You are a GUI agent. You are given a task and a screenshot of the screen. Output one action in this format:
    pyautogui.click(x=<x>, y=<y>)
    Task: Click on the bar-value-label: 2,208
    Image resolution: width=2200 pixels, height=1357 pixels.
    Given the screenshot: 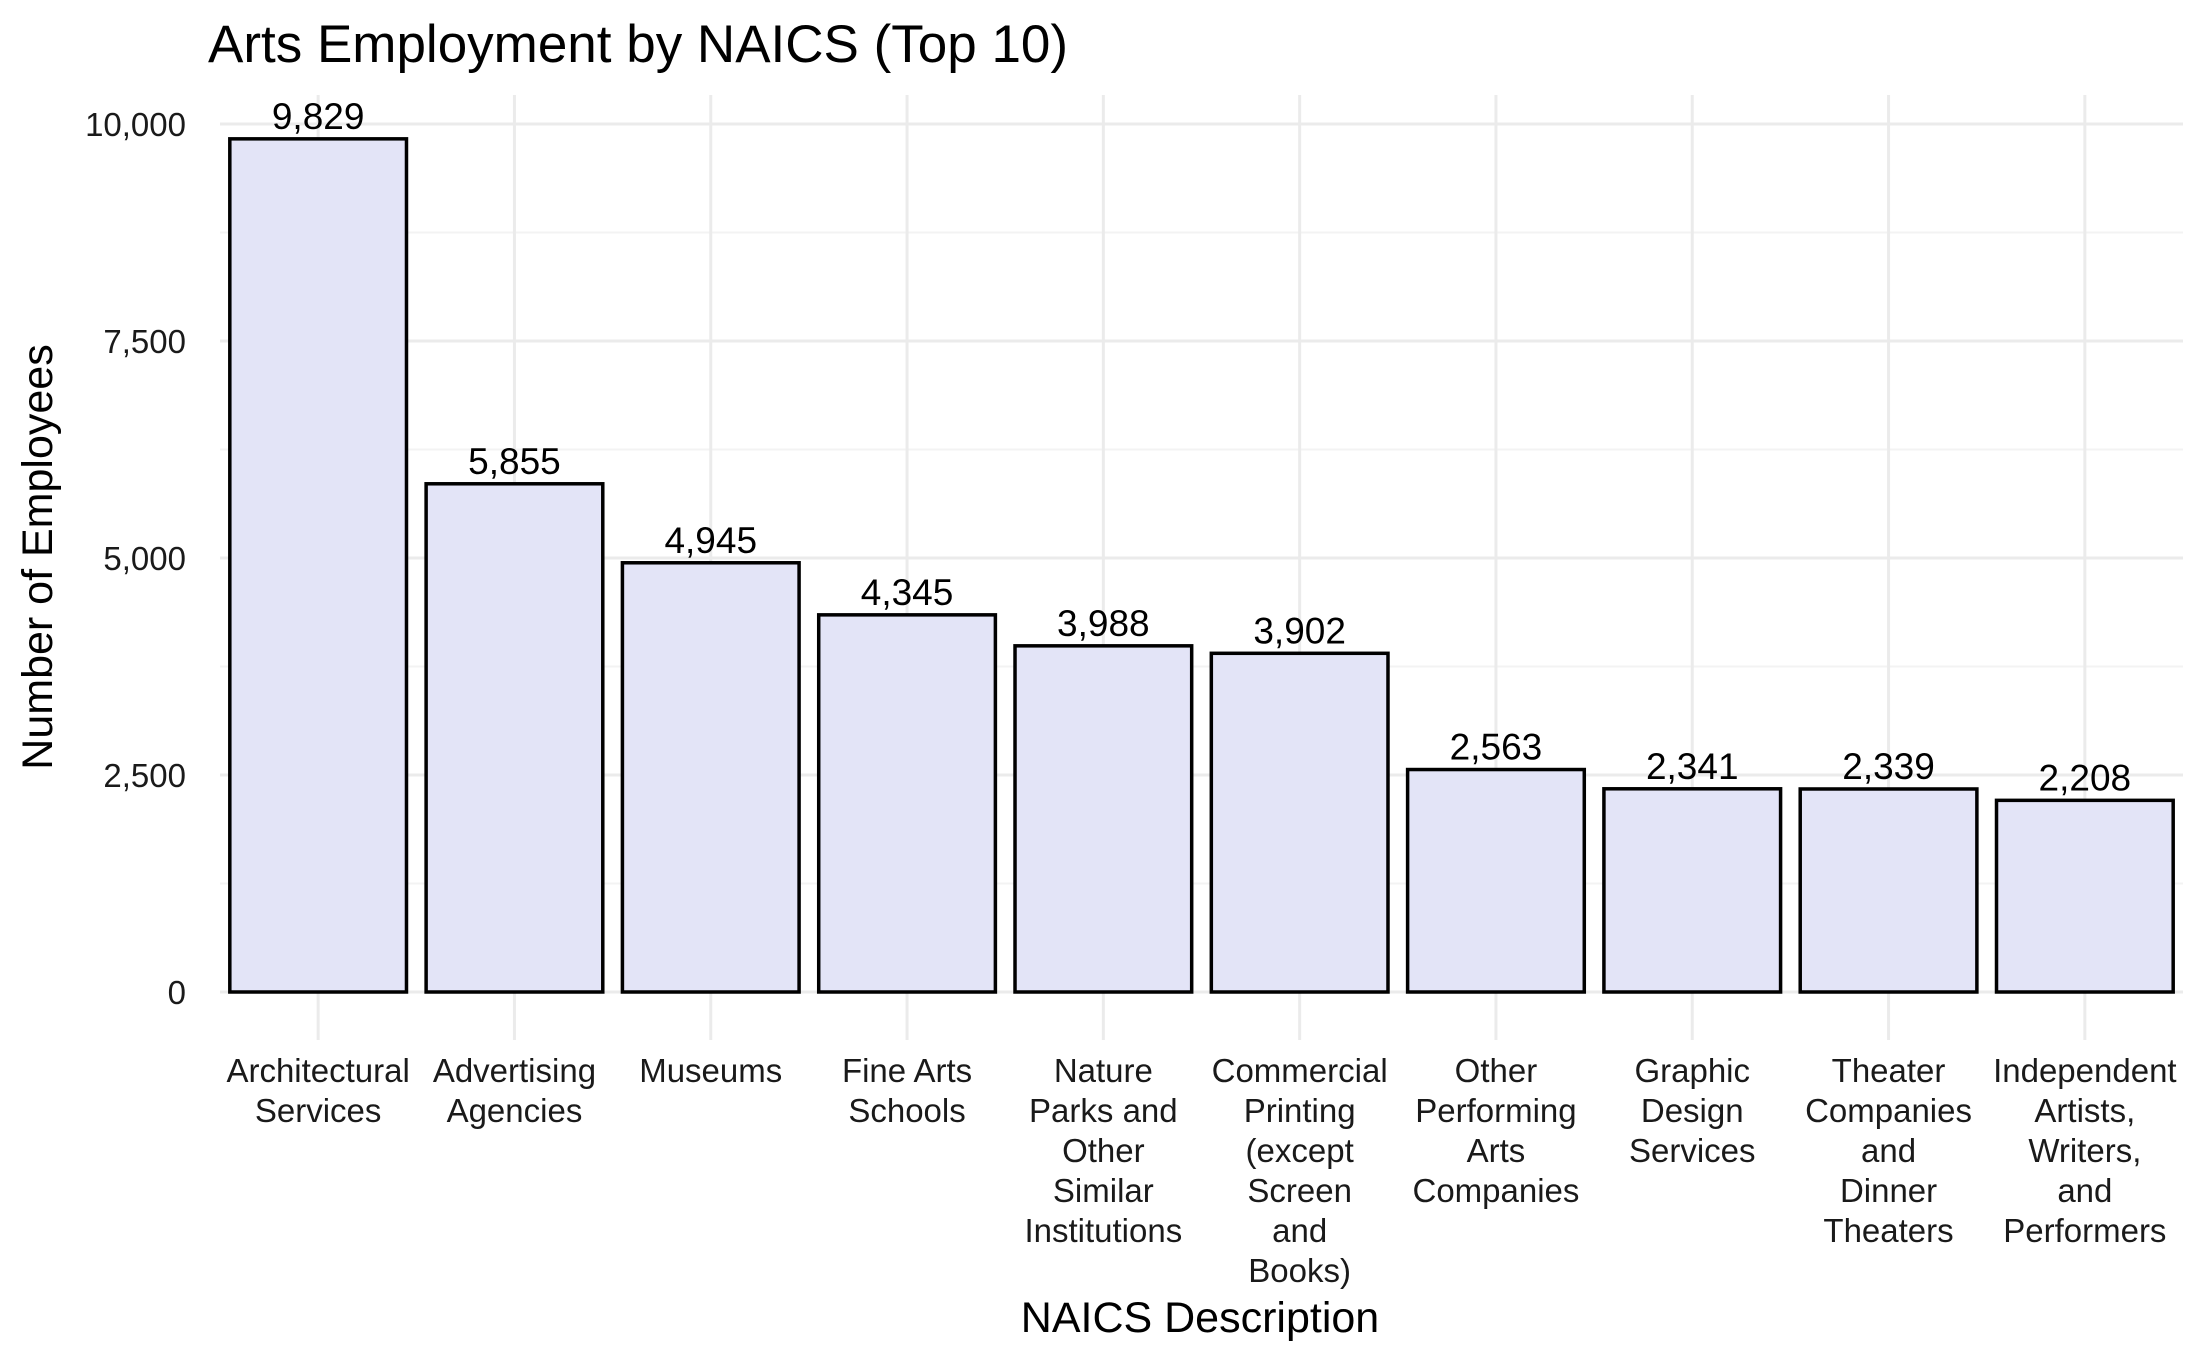 What is the action you would take?
    pyautogui.click(x=2085, y=777)
    